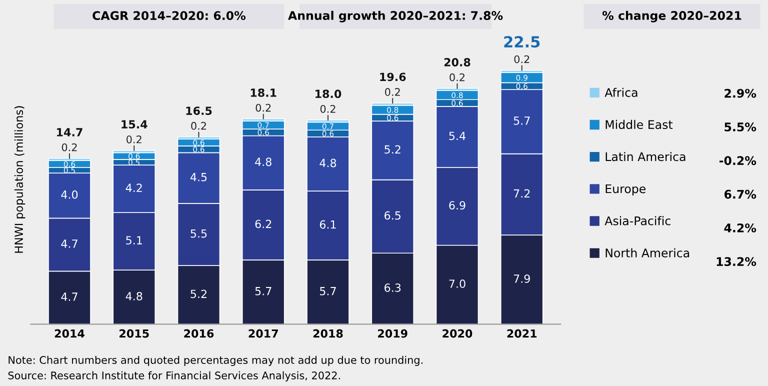 The width and height of the screenshot is (768, 386). What do you see at coordinates (263, 92) in the screenshot?
I see `total-label: 18.1` at bounding box center [263, 92].